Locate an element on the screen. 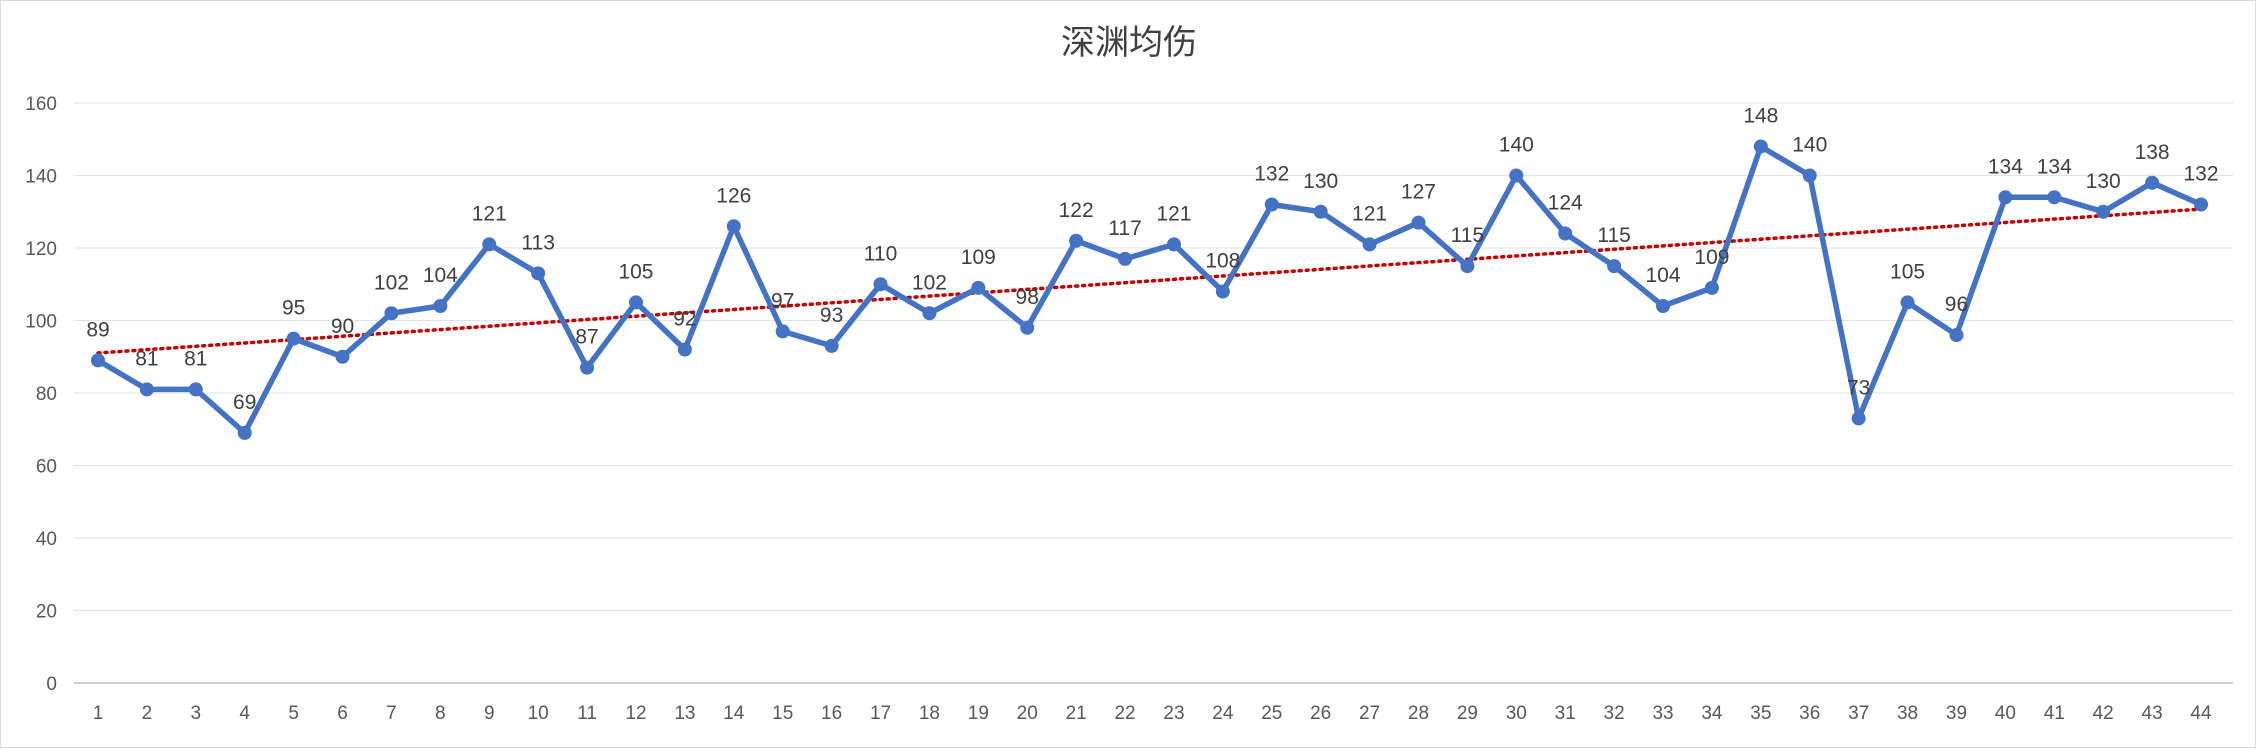 Image resolution: width=2256 pixels, height=749 pixels. data-label: 124 is located at coordinates (1565, 203).